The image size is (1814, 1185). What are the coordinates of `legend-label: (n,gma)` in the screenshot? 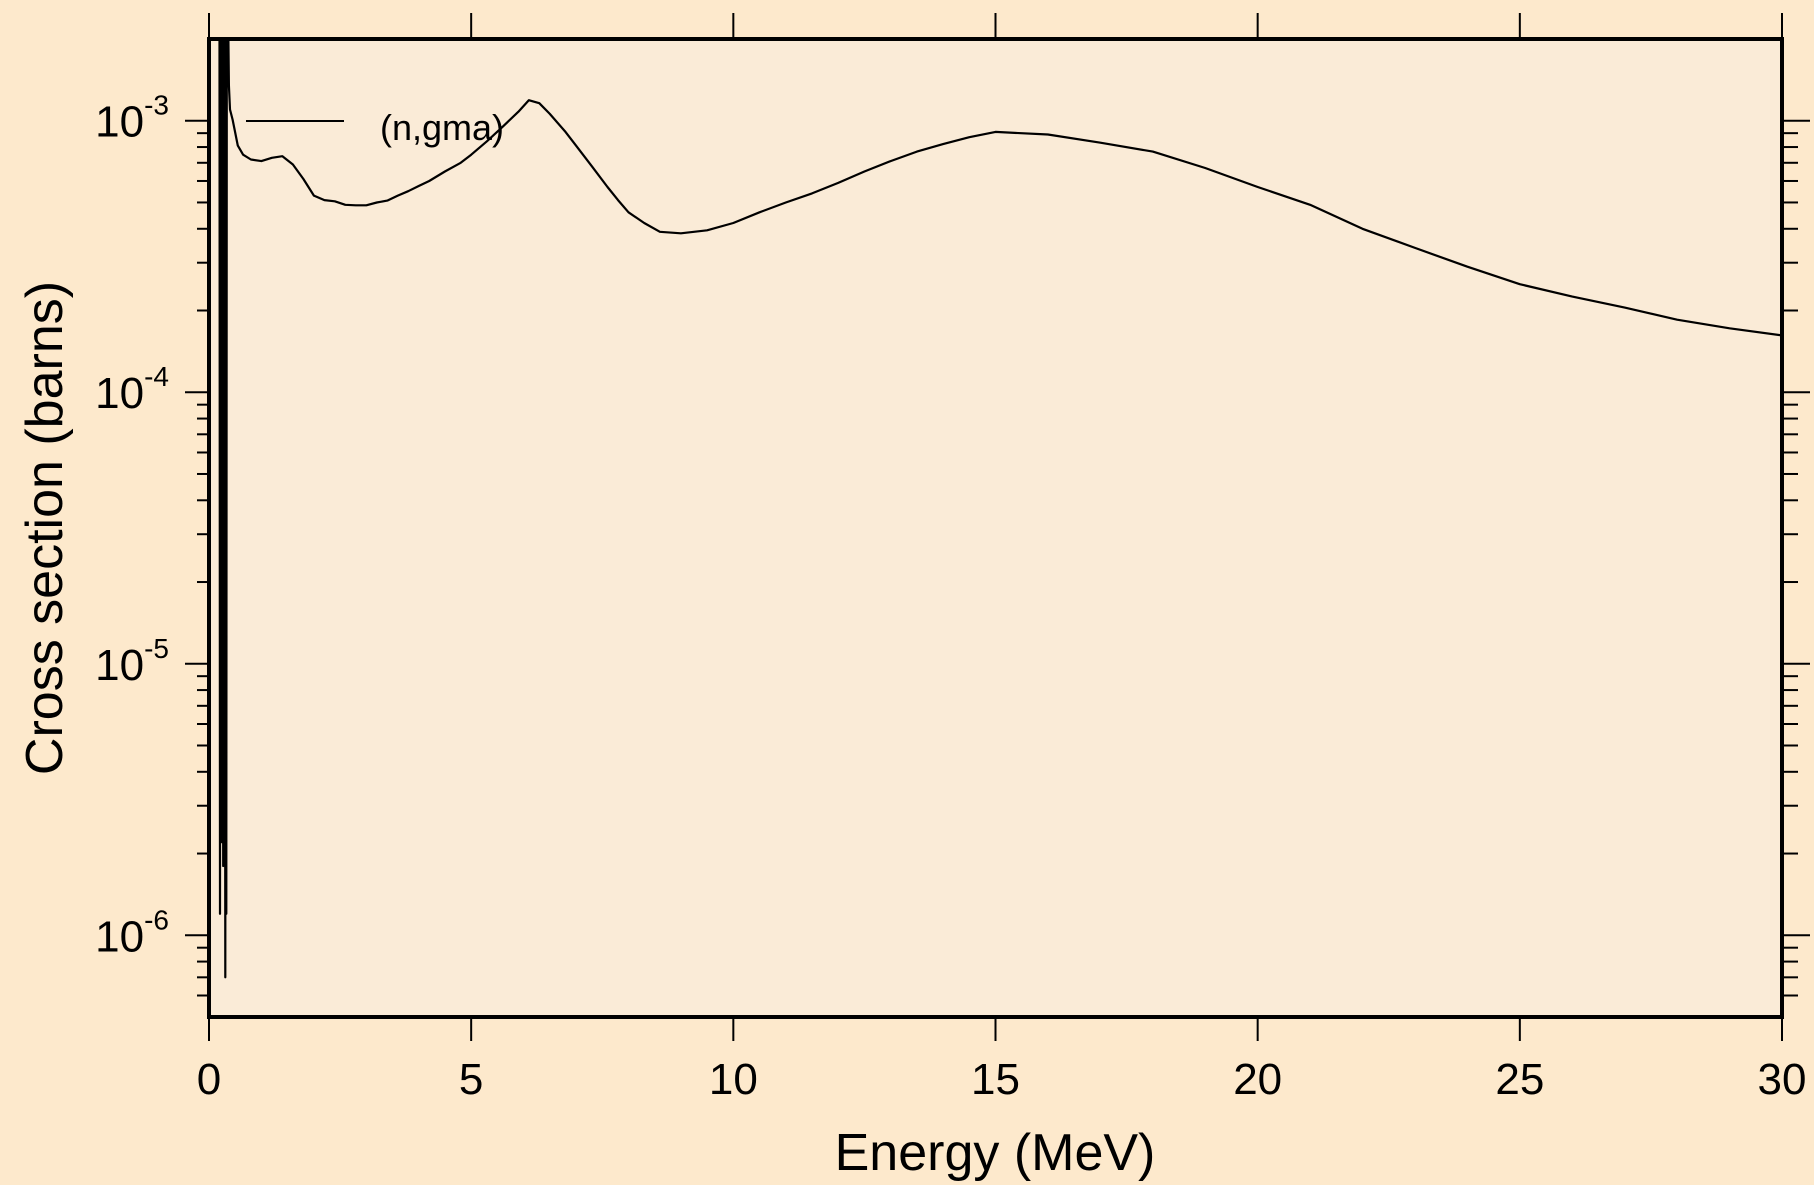 It's located at (442, 127).